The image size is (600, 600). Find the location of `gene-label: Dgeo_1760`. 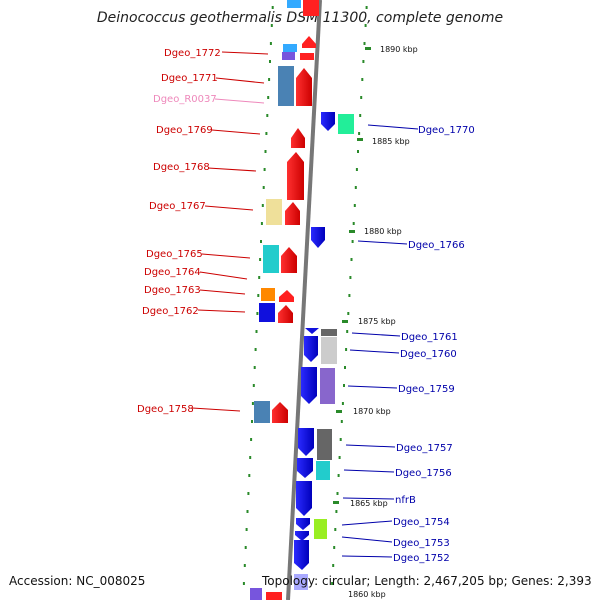

gene-label: Dgeo_1760 is located at coordinates (428, 354).